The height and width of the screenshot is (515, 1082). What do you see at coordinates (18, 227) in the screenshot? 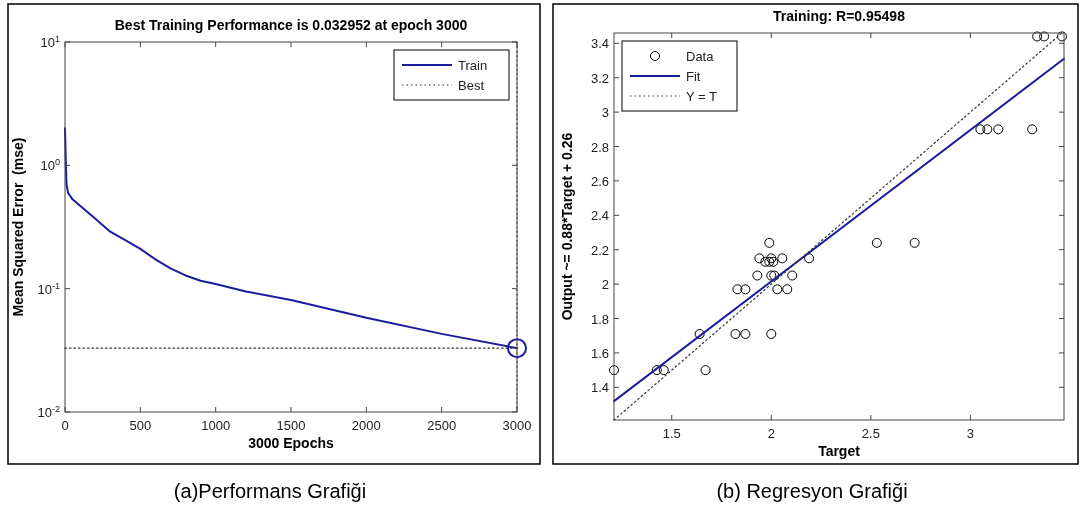
I see `y-axis-title: Mean Squared Error (mse)` at bounding box center [18, 227].